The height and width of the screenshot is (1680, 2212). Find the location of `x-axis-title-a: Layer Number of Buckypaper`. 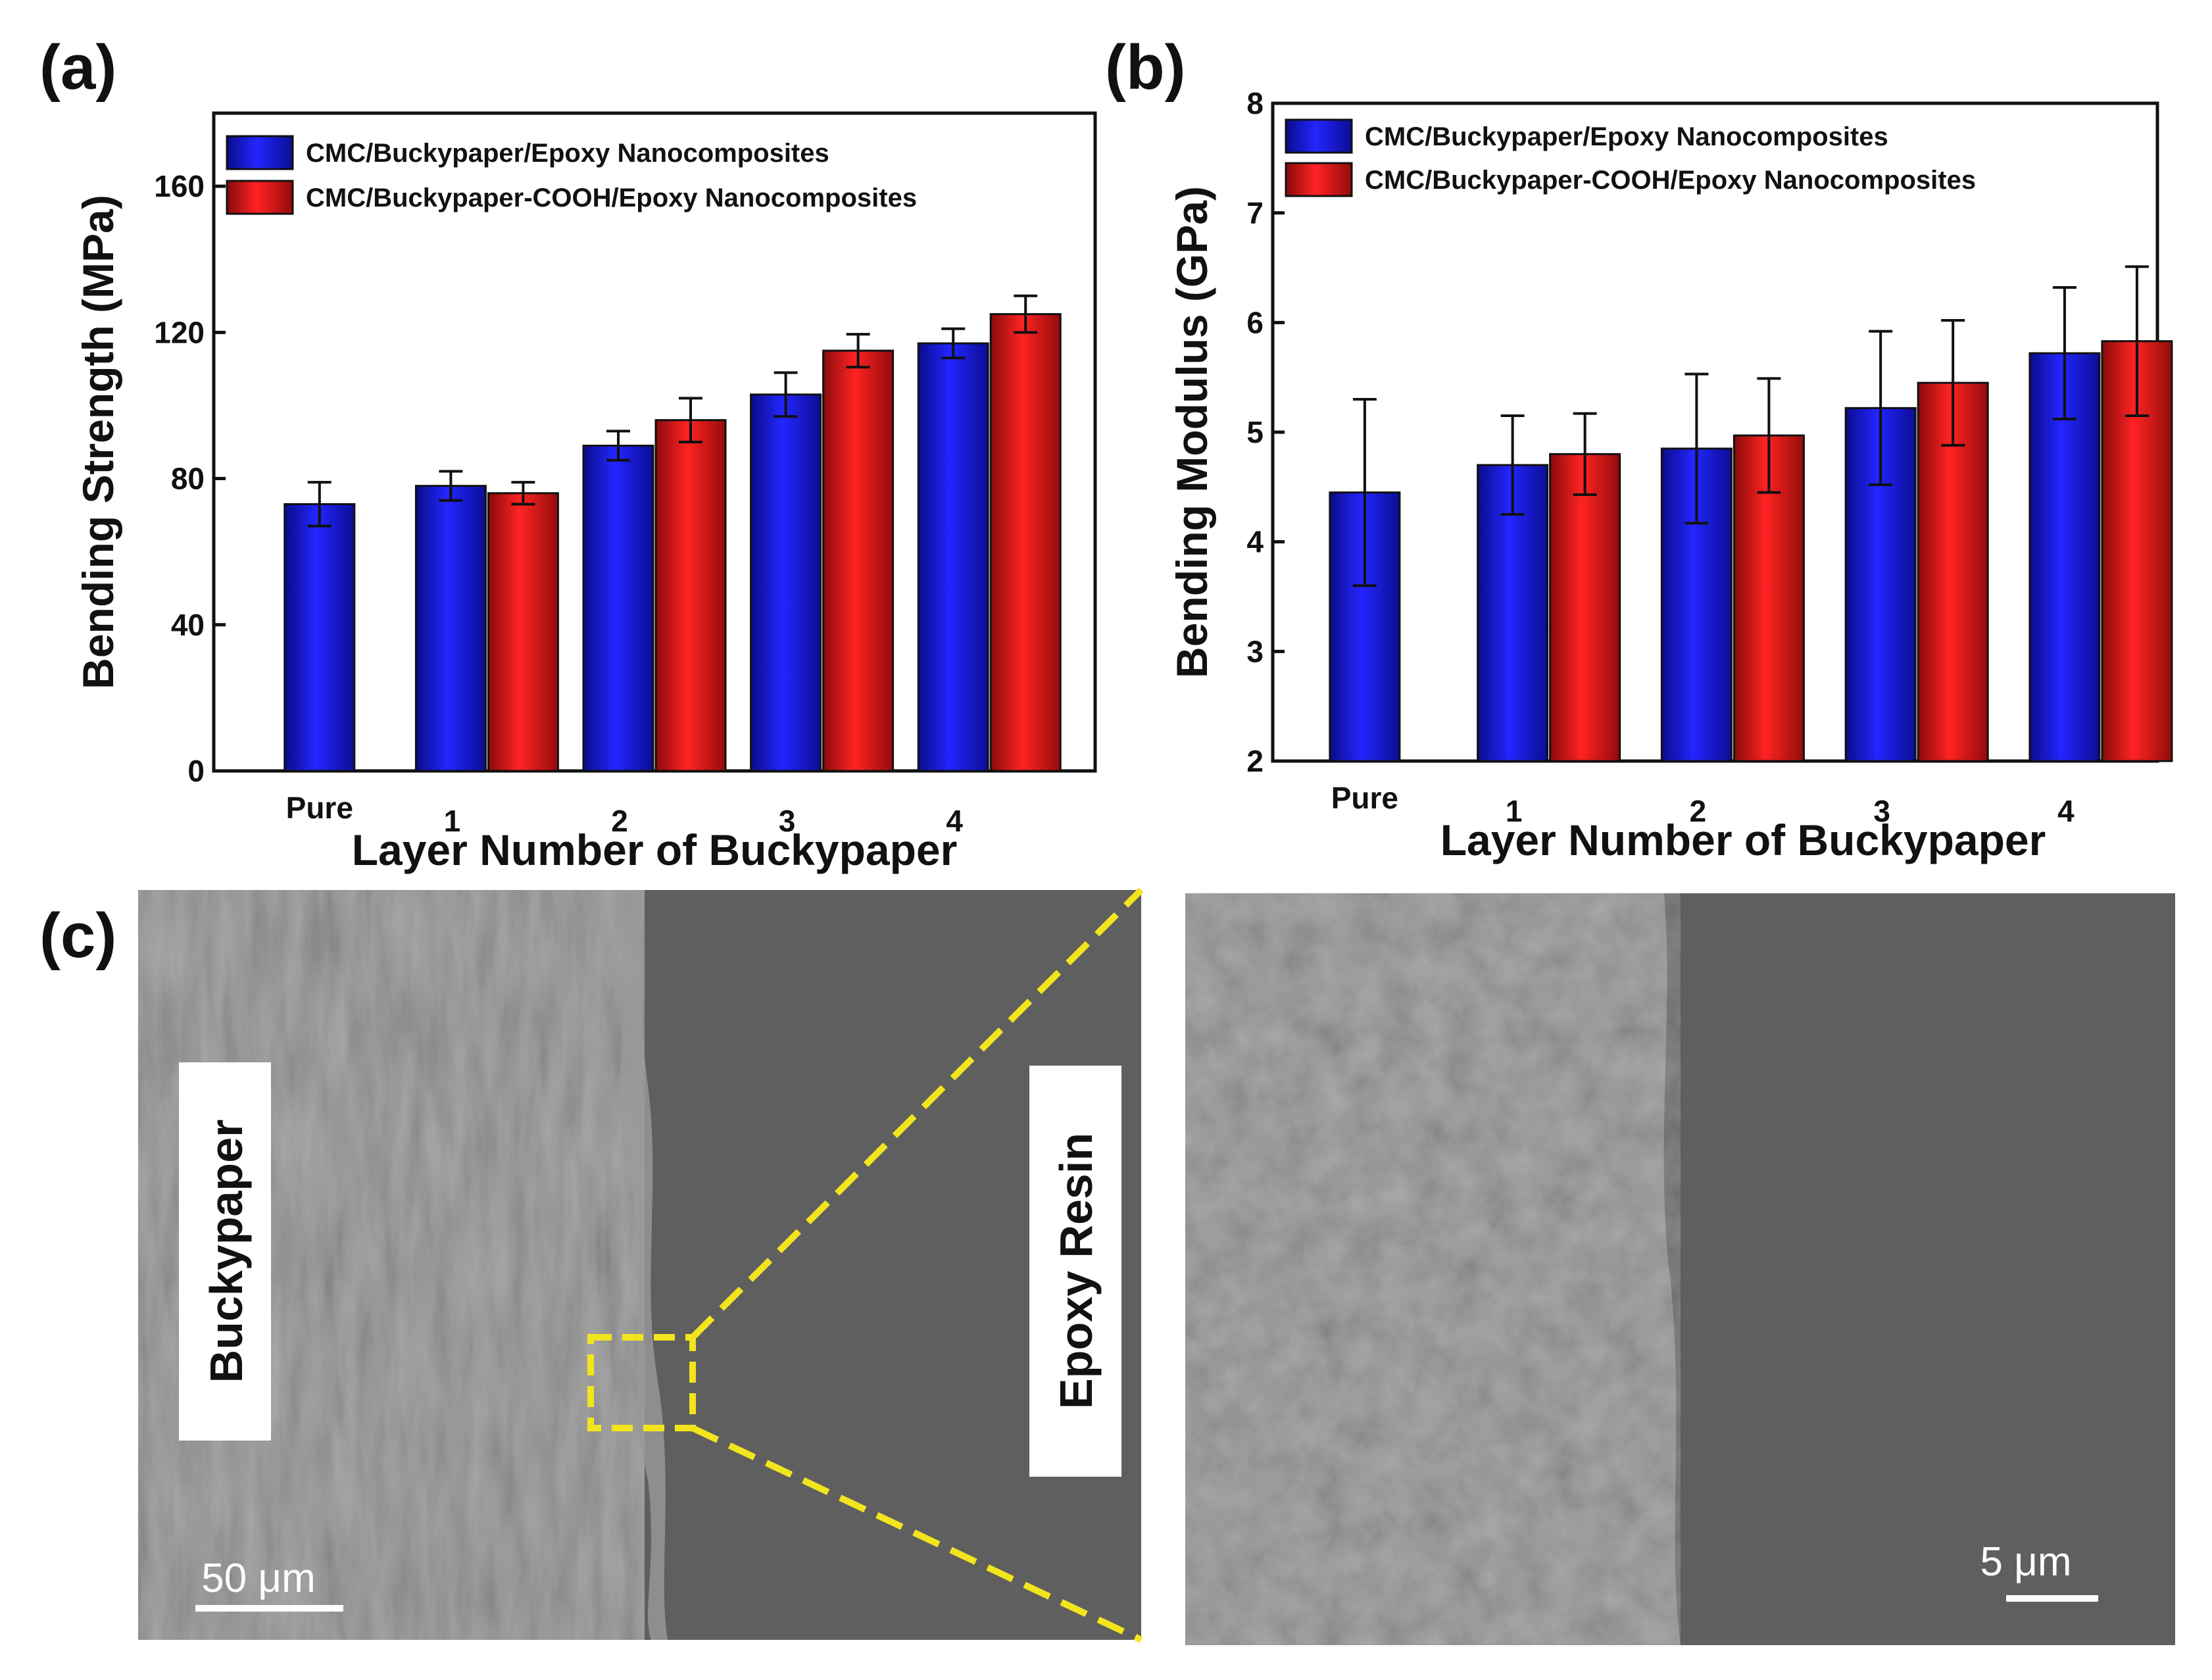

x-axis-title-a: Layer Number of Buckypaper is located at coordinates (655, 850).